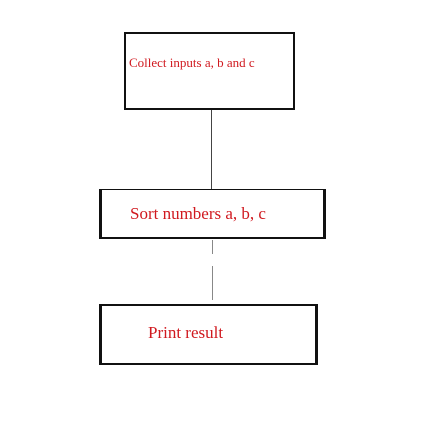  What do you see at coordinates (212, 247) in the screenshot?
I see `connector-sort-to-print-upper` at bounding box center [212, 247].